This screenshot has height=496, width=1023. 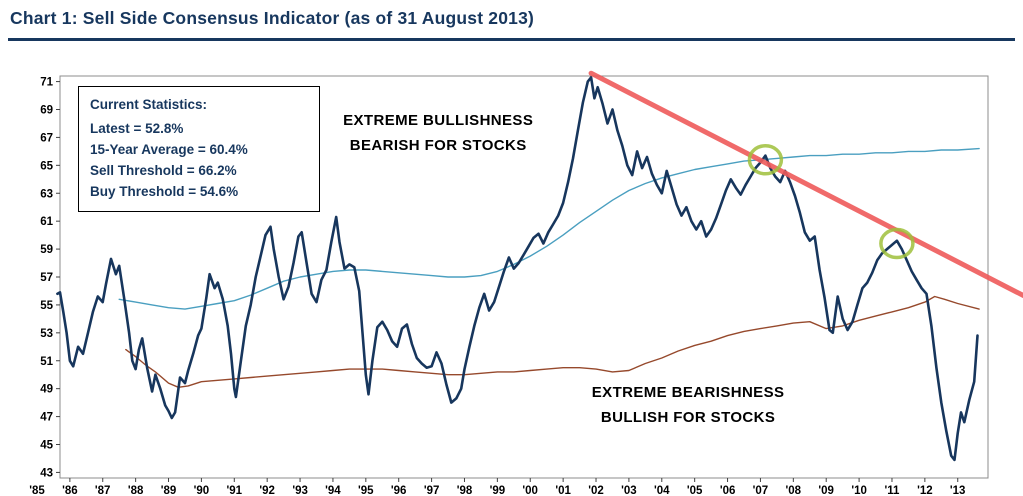 What do you see at coordinates (46, 111) in the screenshot?
I see `y-axis-label: 69` at bounding box center [46, 111].